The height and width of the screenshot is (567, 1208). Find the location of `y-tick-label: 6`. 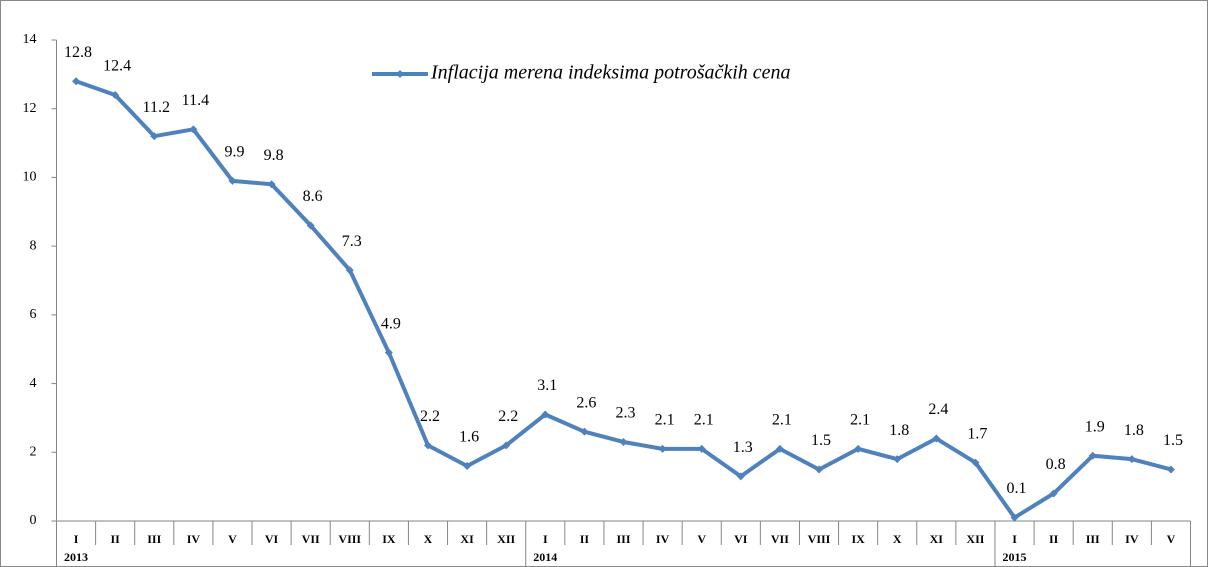

y-tick-label: 6 is located at coordinates (33, 314).